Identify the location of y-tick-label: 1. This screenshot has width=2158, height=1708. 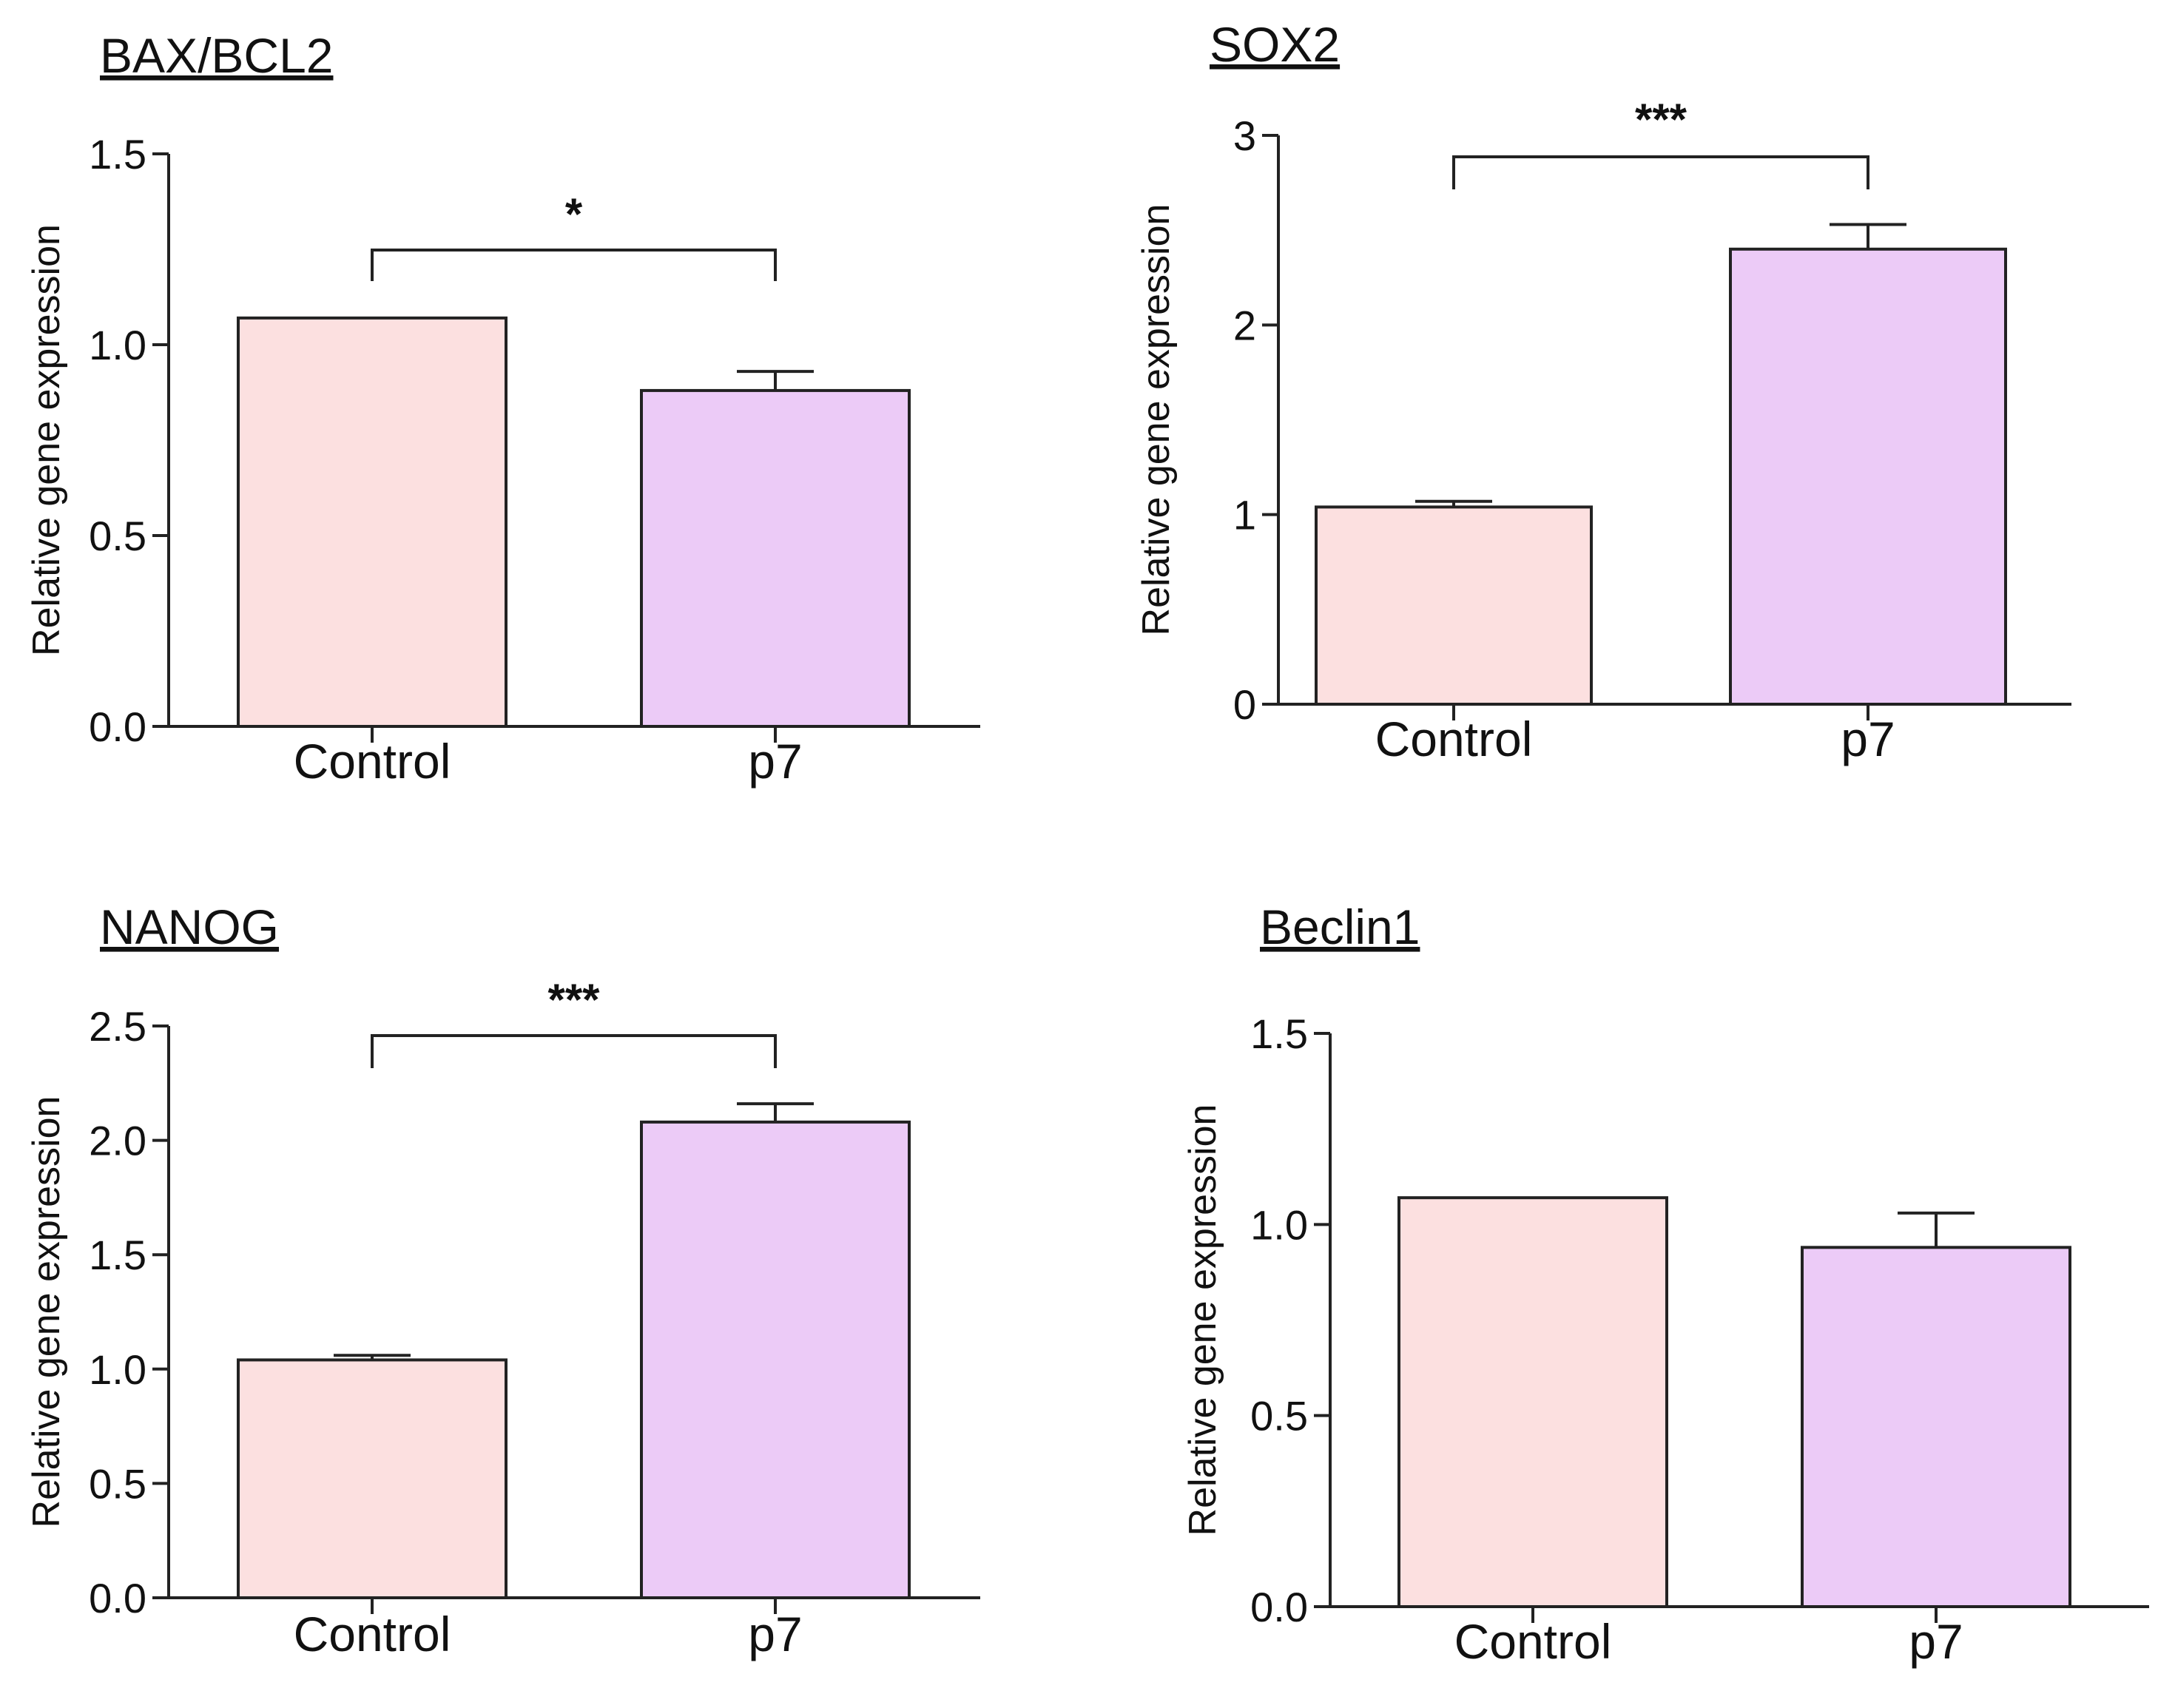
(1244, 515).